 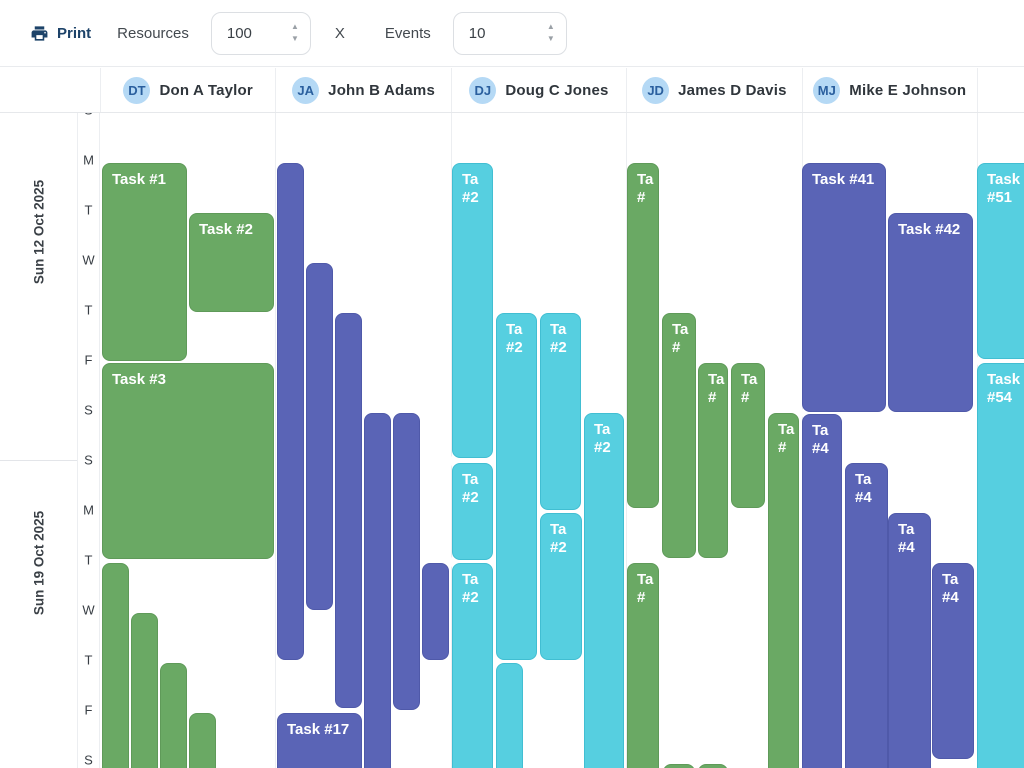 I want to click on resource-header-2: JA John B Adams, so click(x=363, y=90).